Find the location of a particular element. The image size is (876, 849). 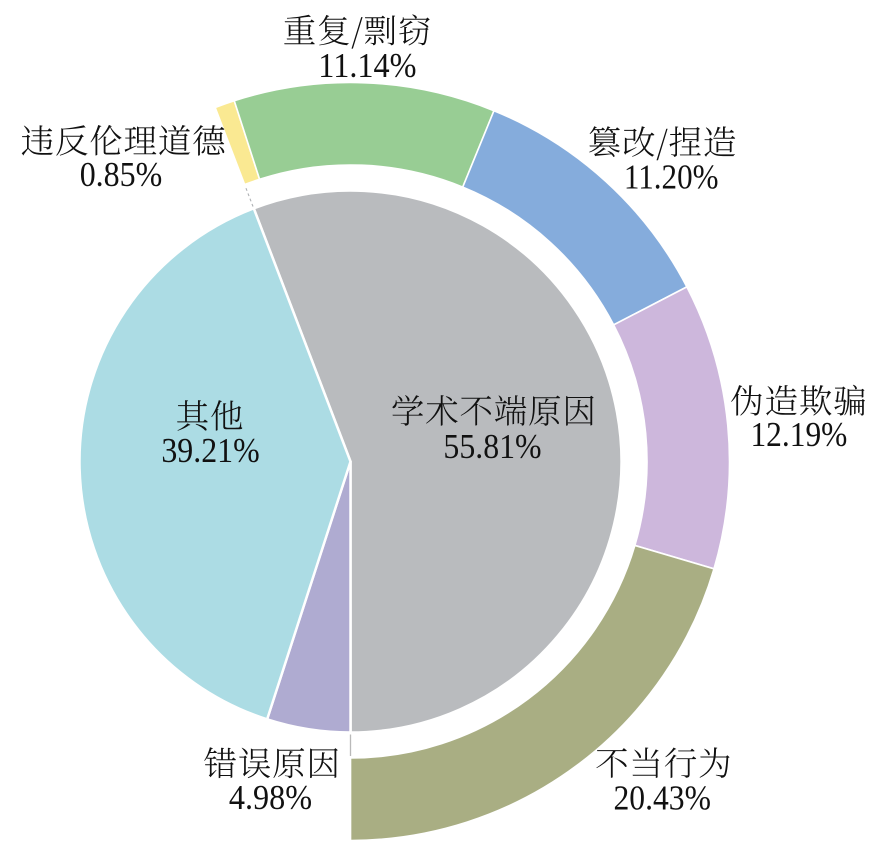

svg-text: 55.81% is located at coordinates (492, 446).